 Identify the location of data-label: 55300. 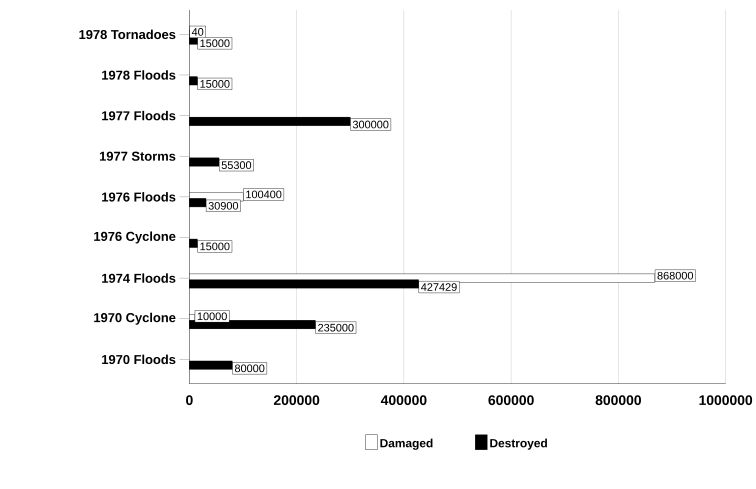
(237, 165).